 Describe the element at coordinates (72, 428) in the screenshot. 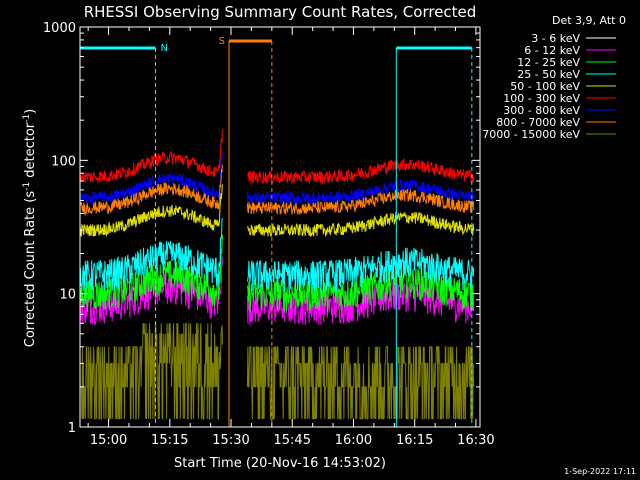

I see `y-tick-label-0: 1` at that location.